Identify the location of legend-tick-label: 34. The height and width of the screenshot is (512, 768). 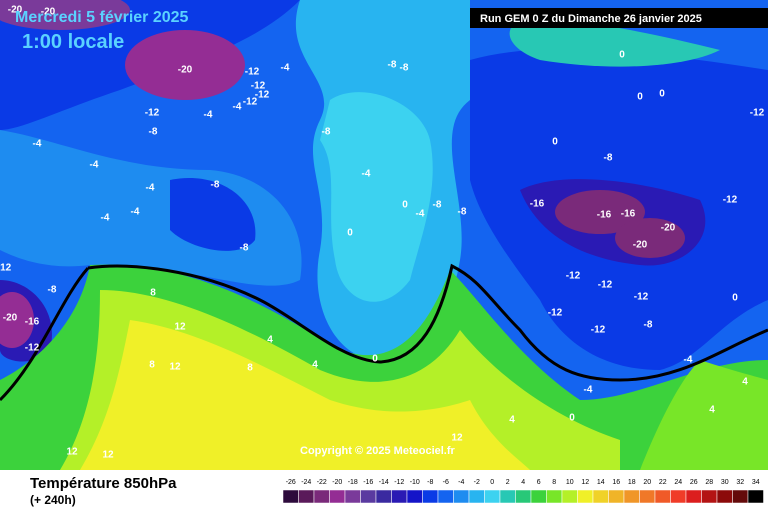
(756, 482).